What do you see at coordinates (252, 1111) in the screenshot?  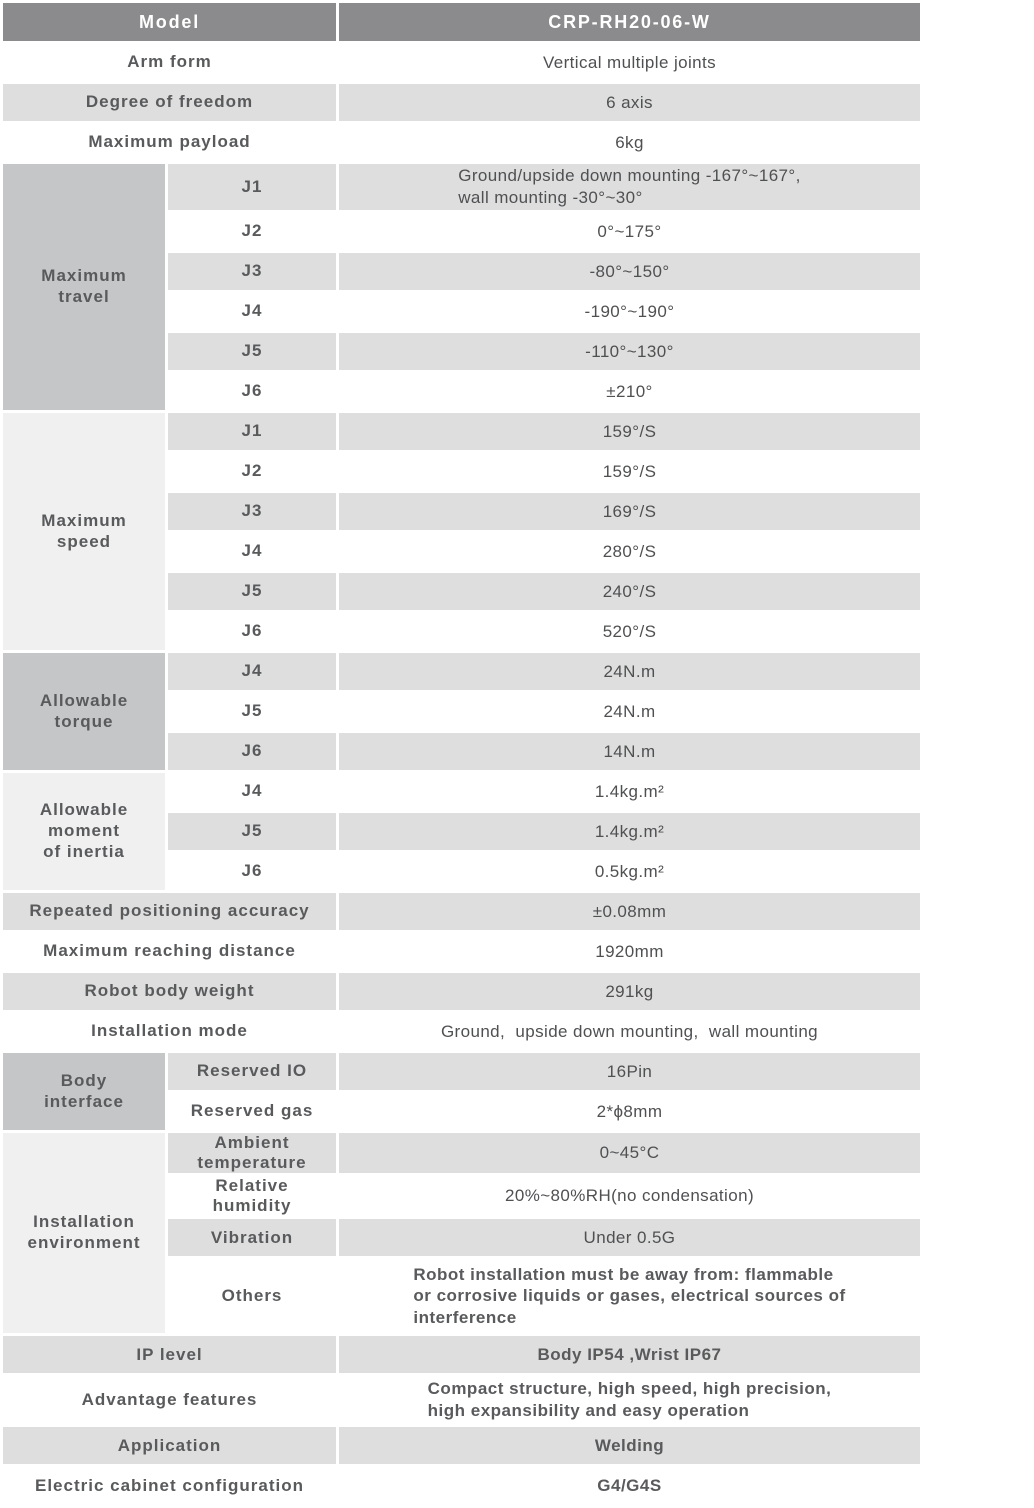 I see `sub-label: Reserved gas` at bounding box center [252, 1111].